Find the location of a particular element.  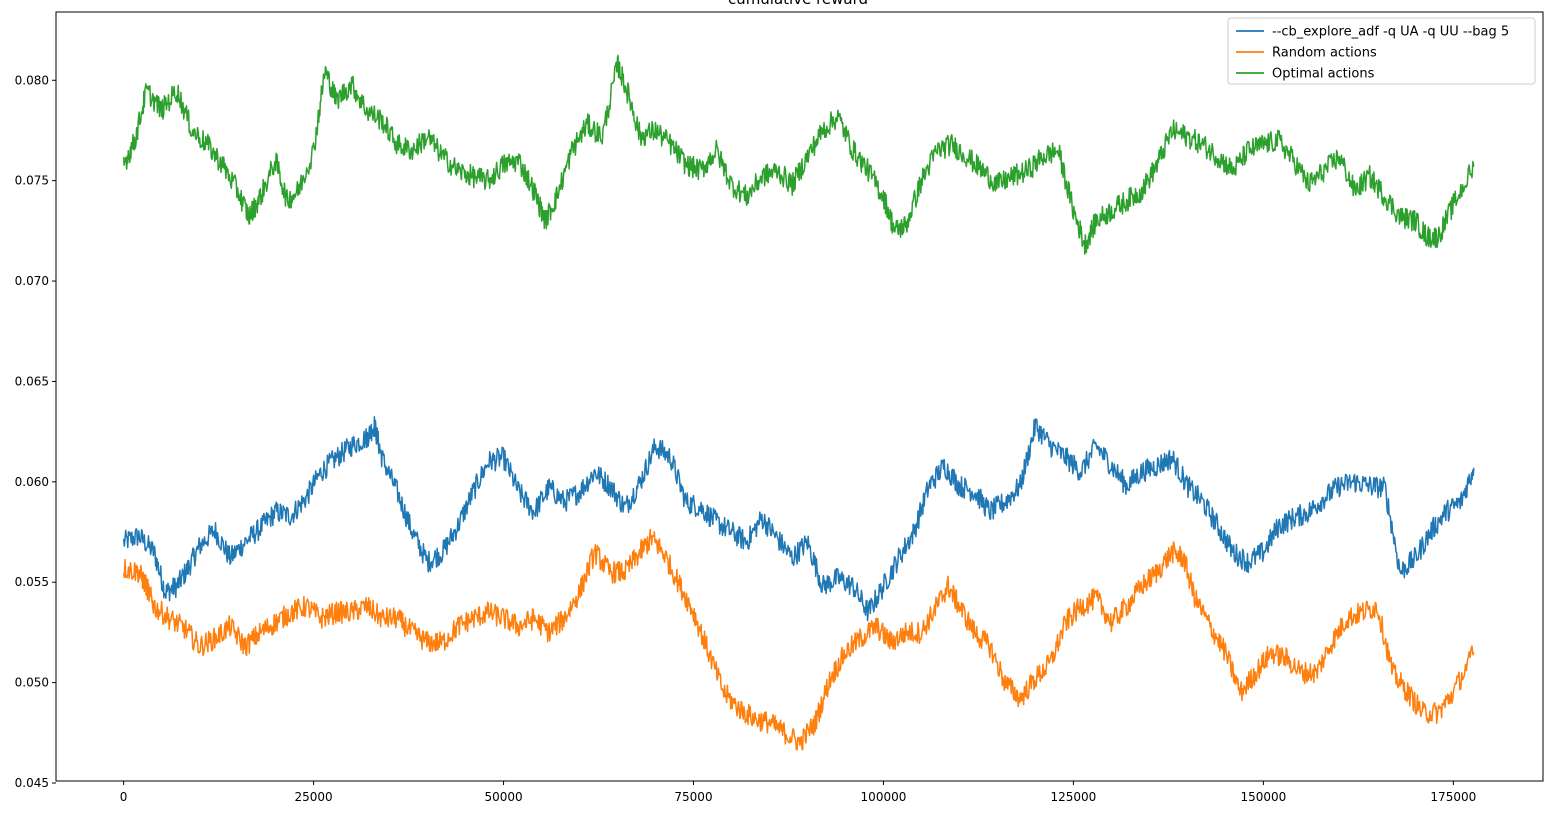

x-tick-label: 125000 is located at coordinates (1074, 797).